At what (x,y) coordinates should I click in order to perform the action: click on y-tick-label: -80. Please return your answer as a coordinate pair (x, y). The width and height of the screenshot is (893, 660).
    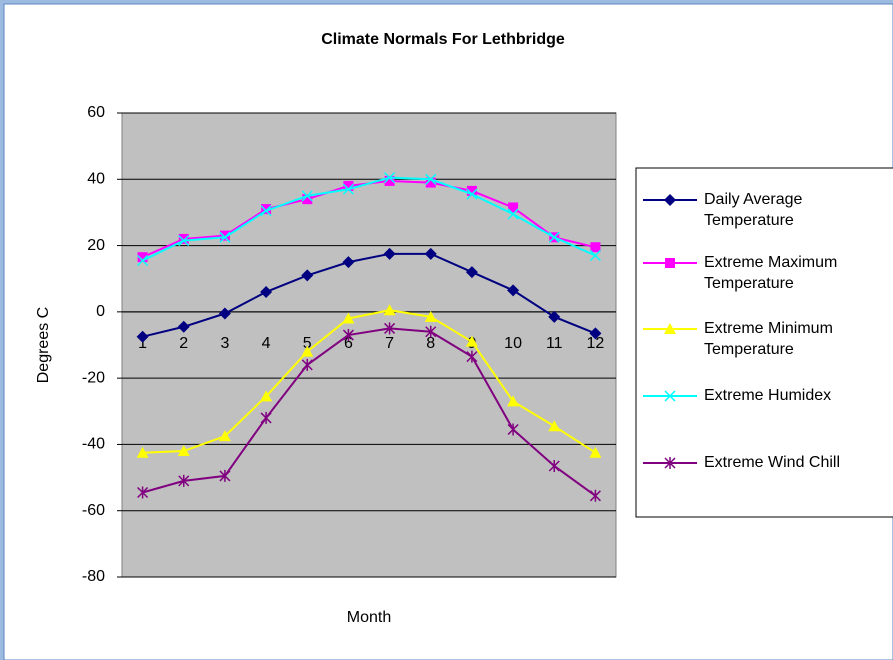
    Looking at the image, I should click on (93, 576).